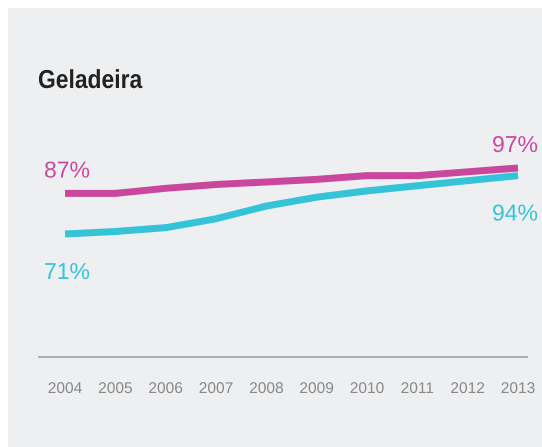 This screenshot has height=447, width=542. What do you see at coordinates (266, 388) in the screenshot?
I see `x-tick-label: 2008` at bounding box center [266, 388].